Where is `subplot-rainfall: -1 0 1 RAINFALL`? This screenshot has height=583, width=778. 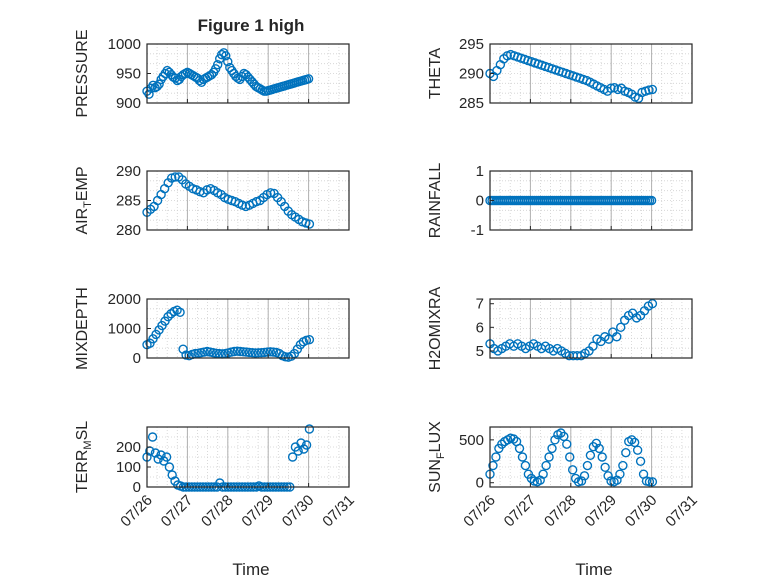
subplot-rainfall: -1 0 1 RAINFALL is located at coordinates (560, 201).